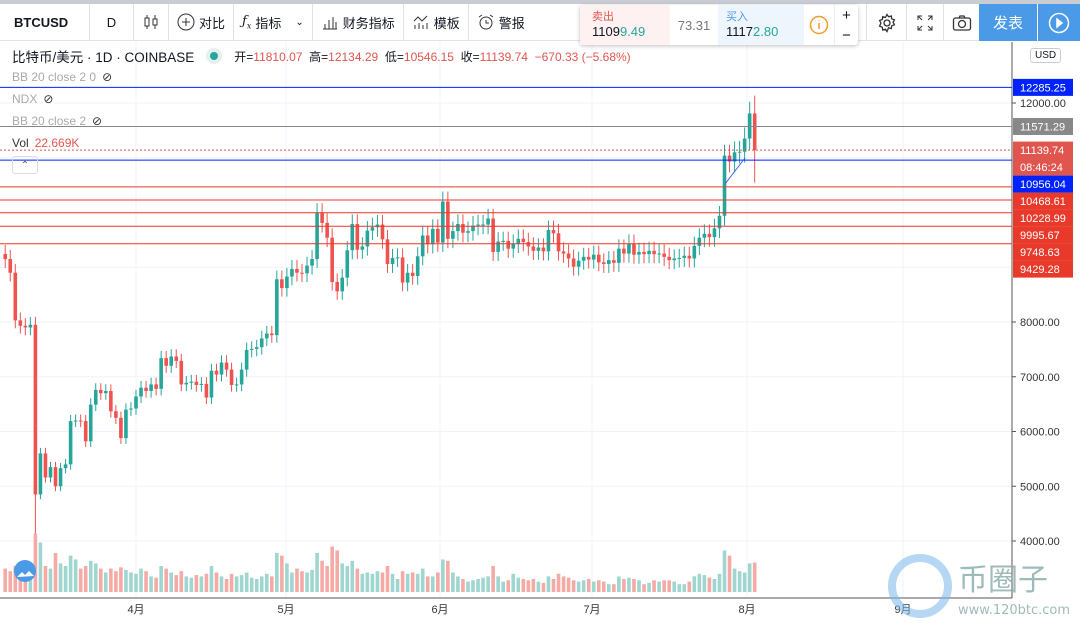  I want to click on trading-widget: 卖出 11099.49 73.31 买入 11172.80 + −, so click(719, 25).